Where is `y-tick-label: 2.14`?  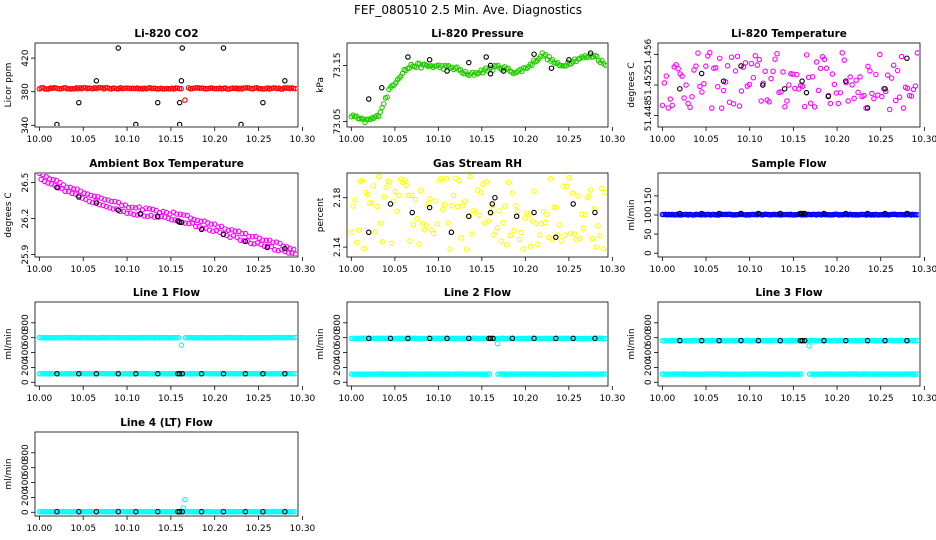 y-tick-label: 2.14 is located at coordinates (338, 247).